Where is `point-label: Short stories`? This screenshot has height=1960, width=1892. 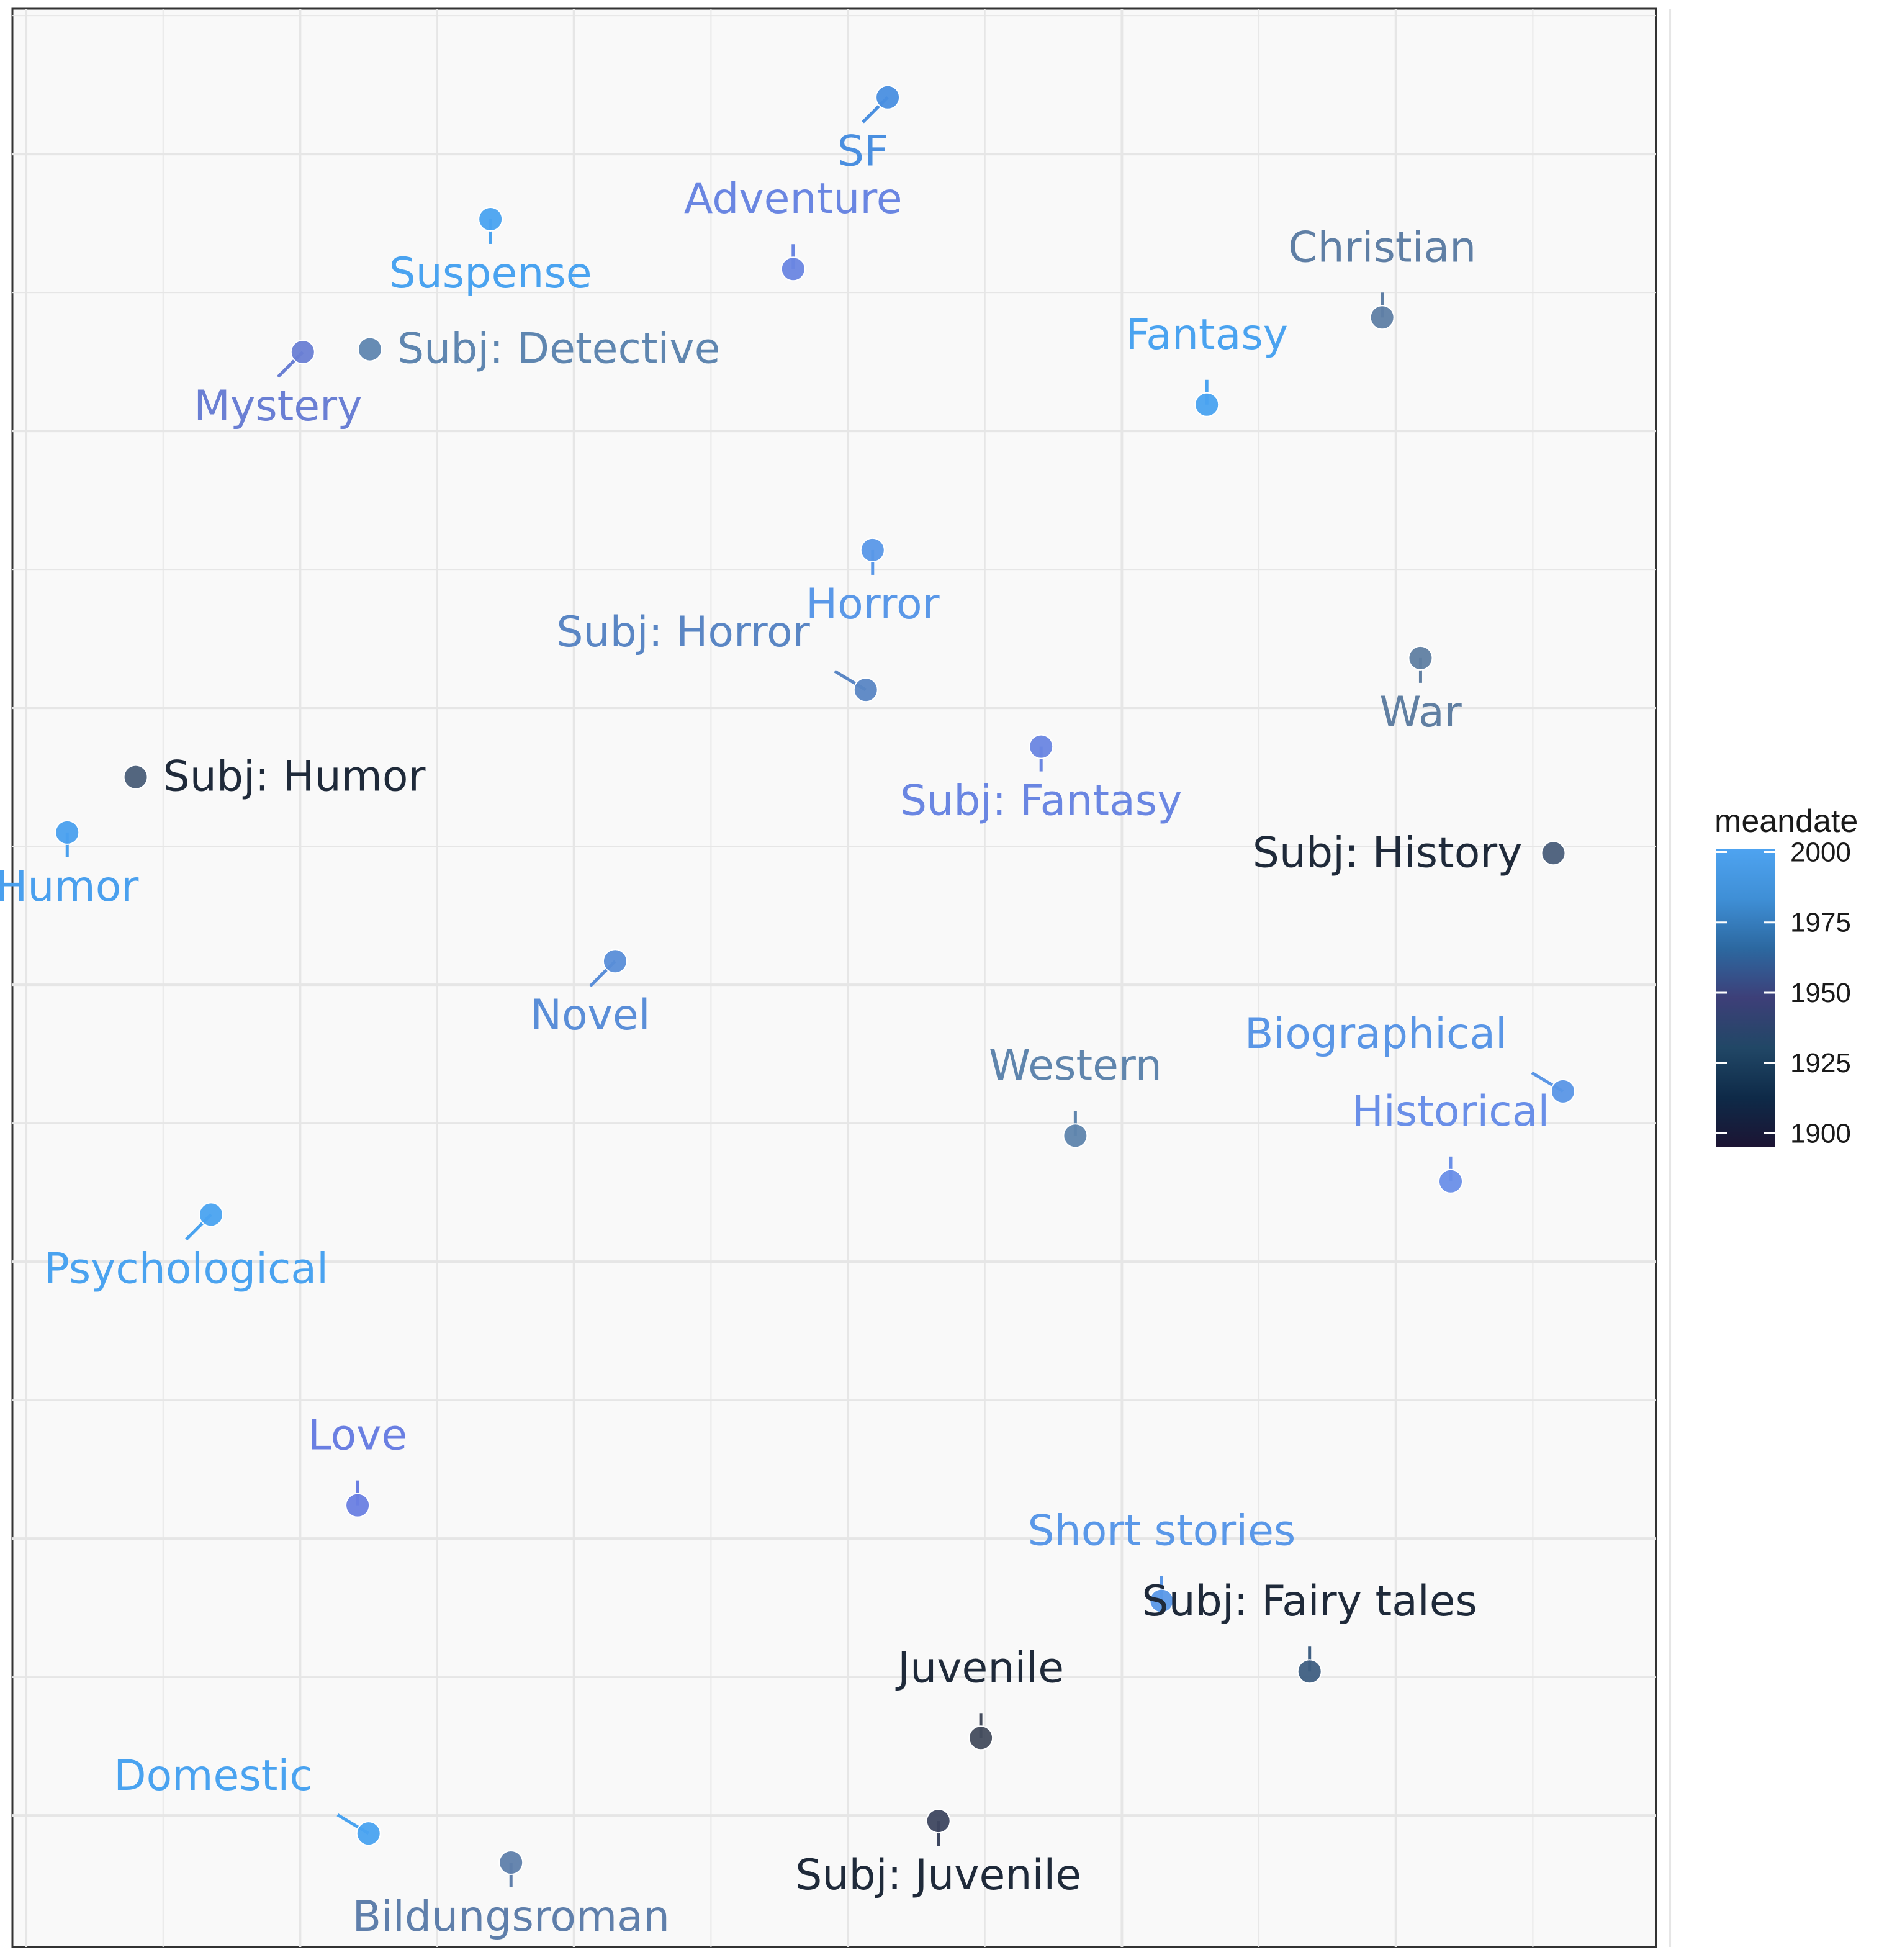
point-label: Short stories is located at coordinates (1161, 1531).